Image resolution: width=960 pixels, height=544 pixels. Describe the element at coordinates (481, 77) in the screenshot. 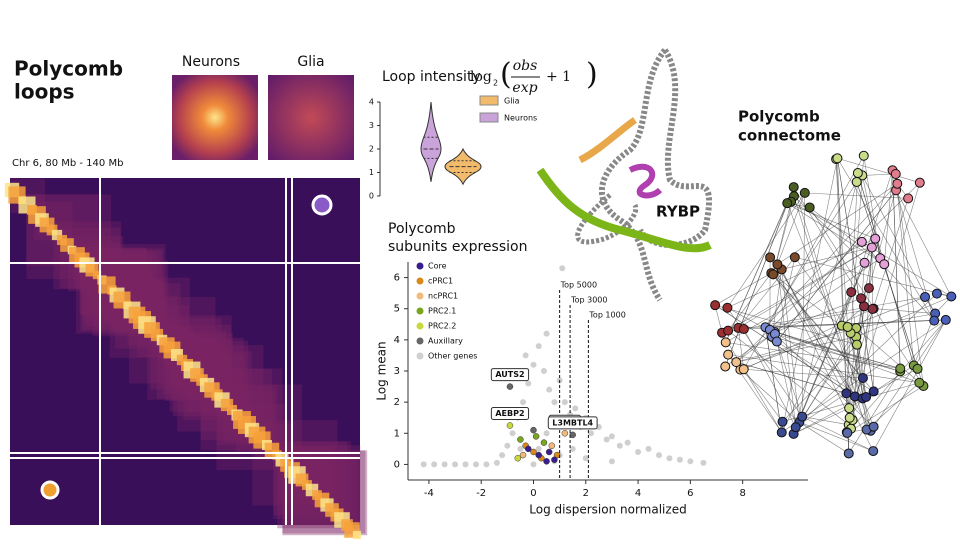

I see `formula-fn: log` at that location.